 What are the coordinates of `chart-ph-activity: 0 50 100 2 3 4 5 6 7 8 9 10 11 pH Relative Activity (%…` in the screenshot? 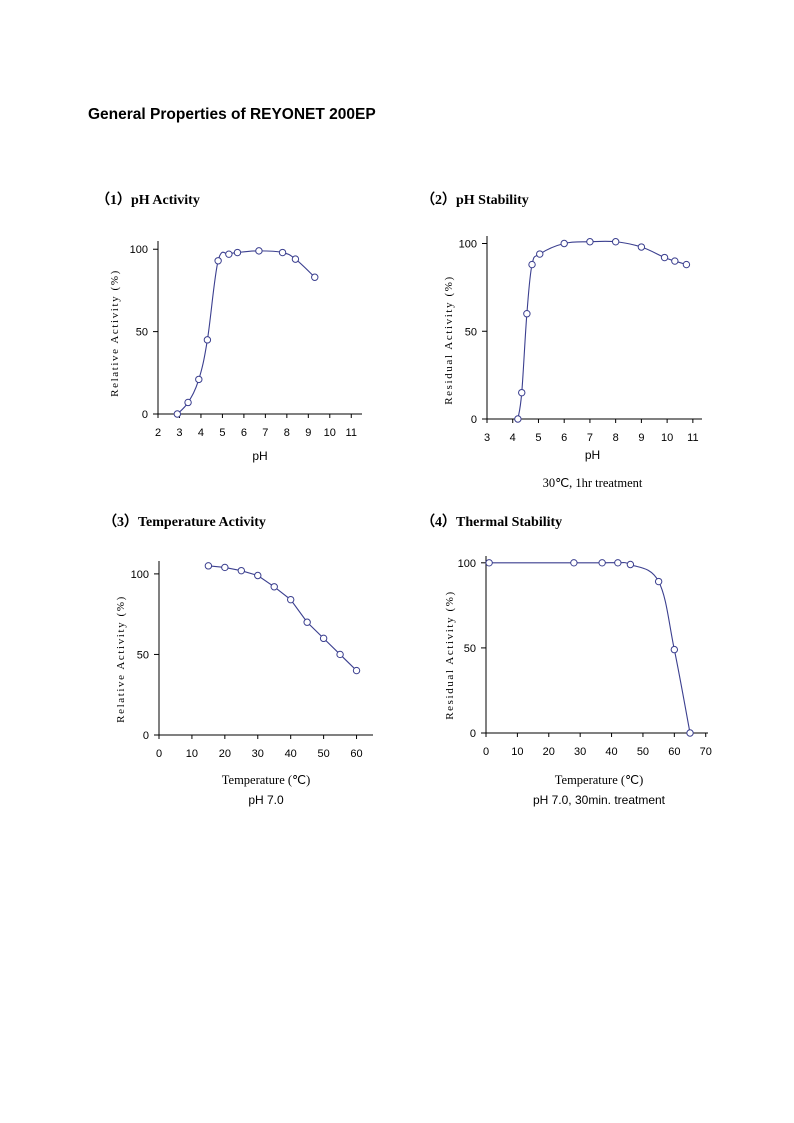 It's located at (235, 352).